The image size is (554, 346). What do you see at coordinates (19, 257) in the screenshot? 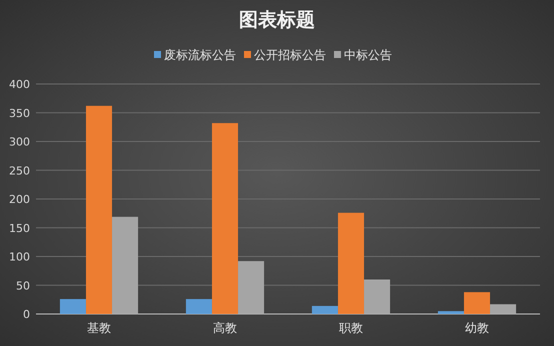
I see `y-tick-label: 100` at bounding box center [19, 257].